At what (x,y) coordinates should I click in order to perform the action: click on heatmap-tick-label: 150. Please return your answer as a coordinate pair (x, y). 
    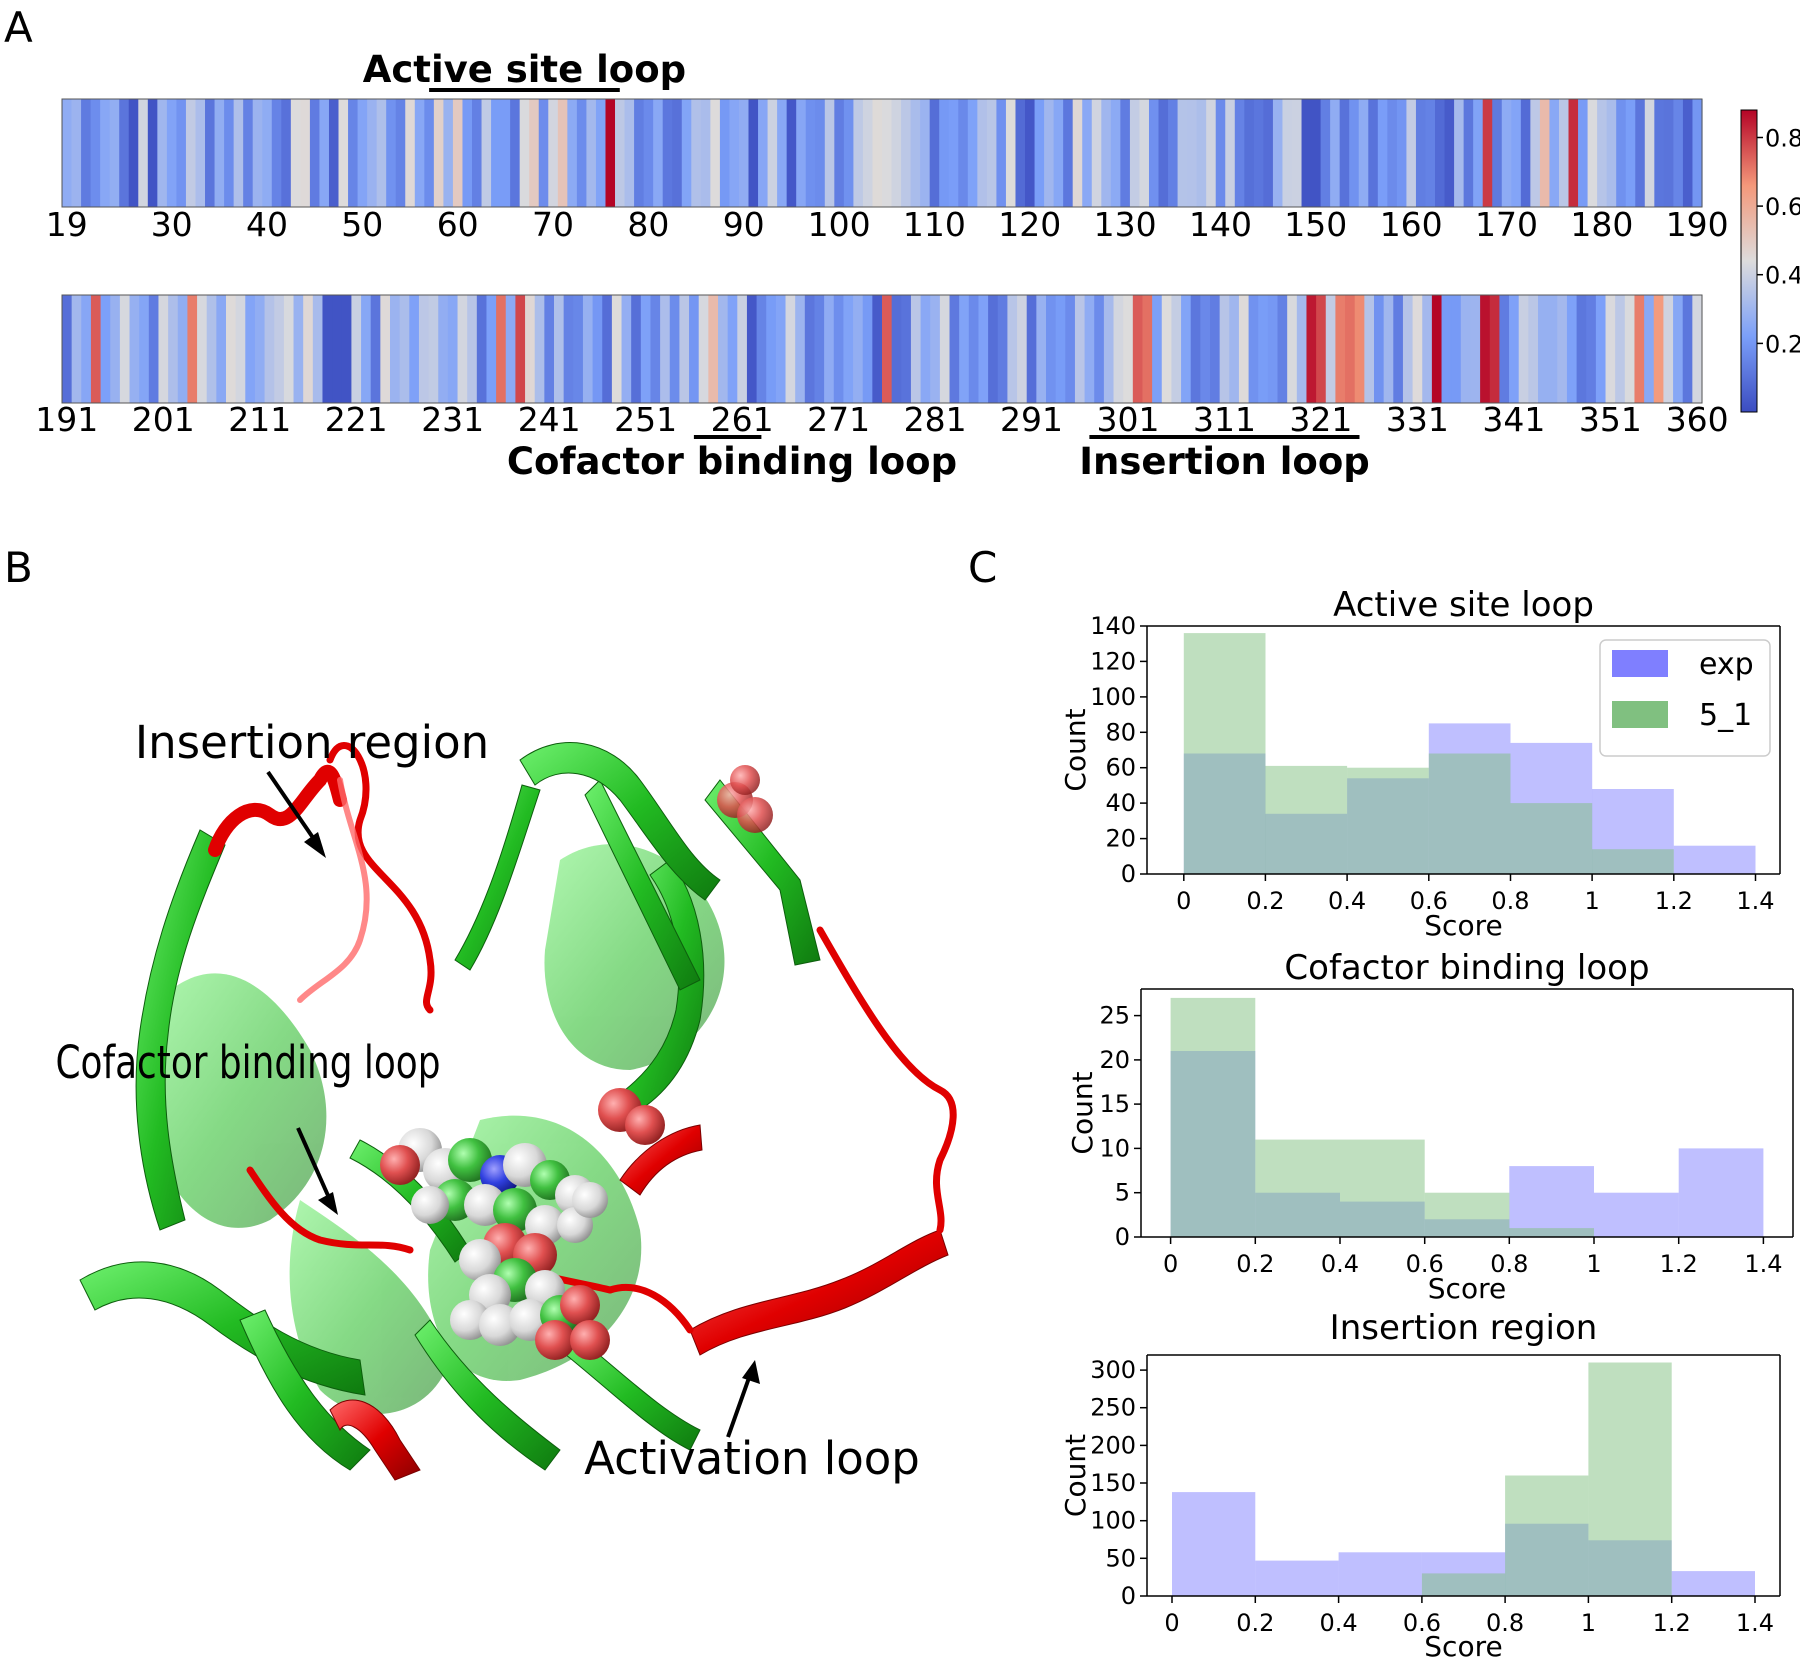
    Looking at the image, I should click on (1315, 224).